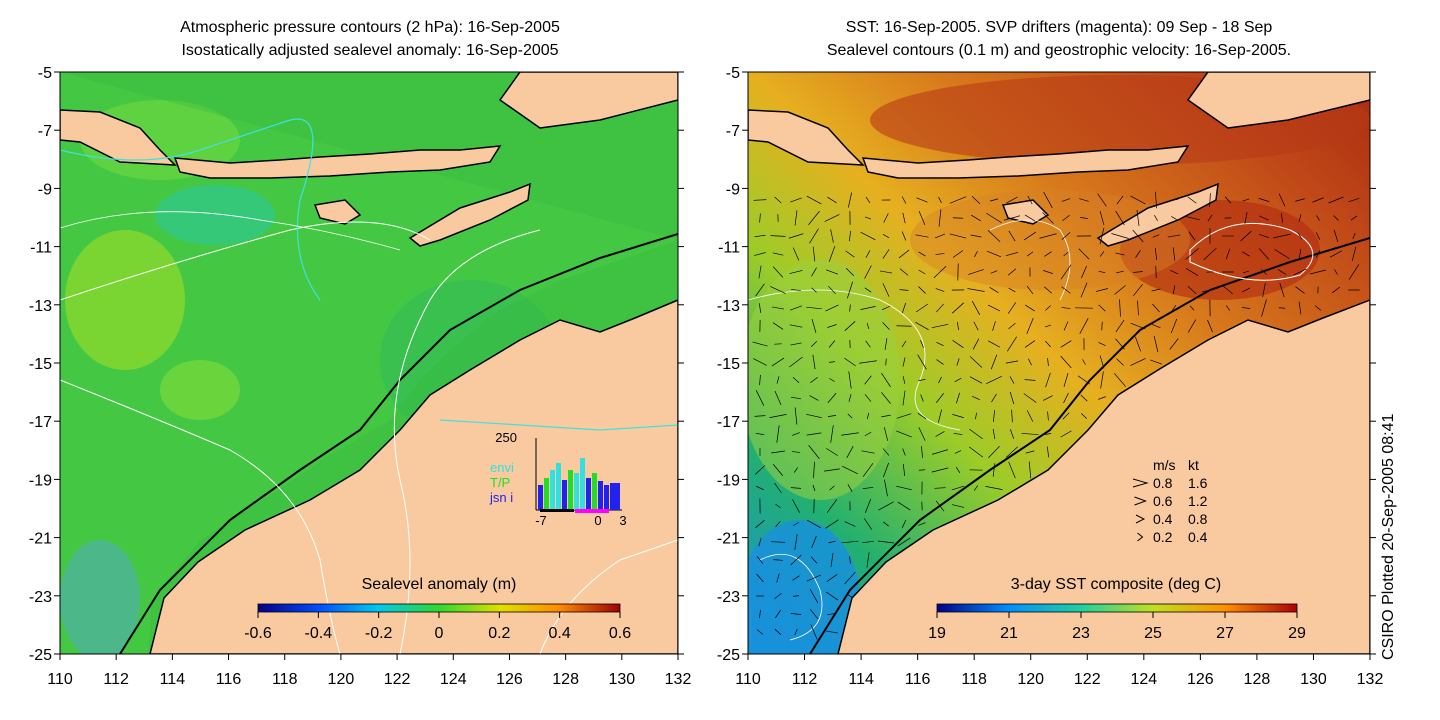  What do you see at coordinates (501, 497) in the screenshot?
I see `inset-legend-entry: jsn i` at bounding box center [501, 497].